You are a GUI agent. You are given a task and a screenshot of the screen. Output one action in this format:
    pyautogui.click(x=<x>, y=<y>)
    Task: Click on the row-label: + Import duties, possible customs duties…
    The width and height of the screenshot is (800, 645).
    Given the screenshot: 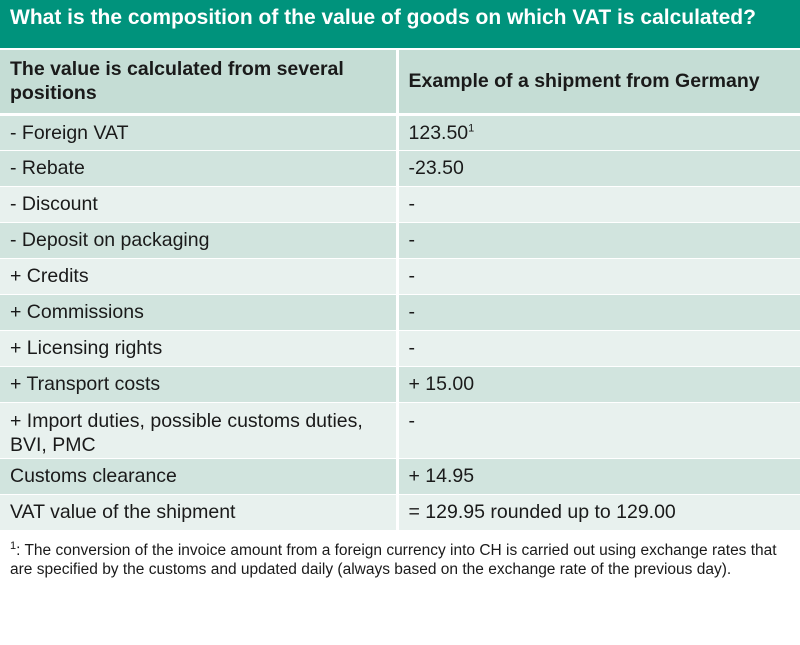 What is the action you would take?
    pyautogui.click(x=199, y=430)
    